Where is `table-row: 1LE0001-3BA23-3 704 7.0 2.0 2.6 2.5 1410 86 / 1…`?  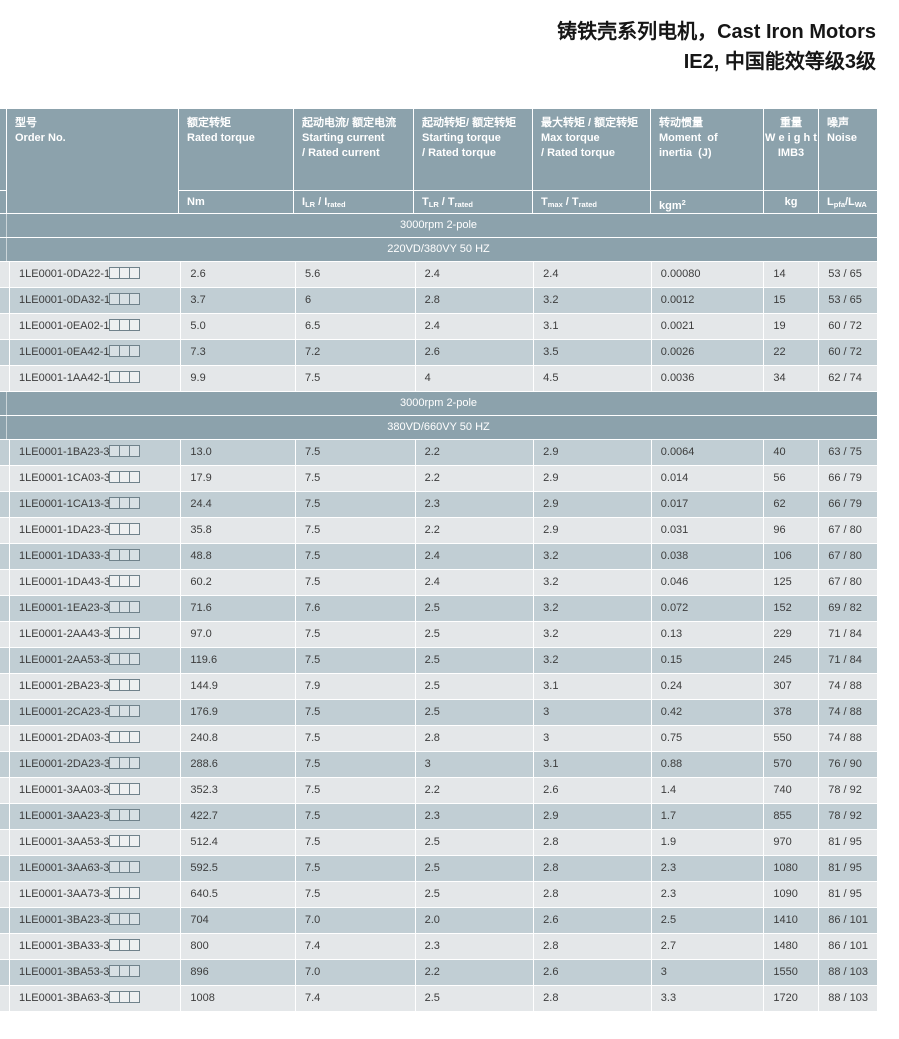
table-row: 1LE0001-3BA23-3 704 7.0 2.0 2.6 2.5 1410 86 / 1… is located at coordinates (439, 921).